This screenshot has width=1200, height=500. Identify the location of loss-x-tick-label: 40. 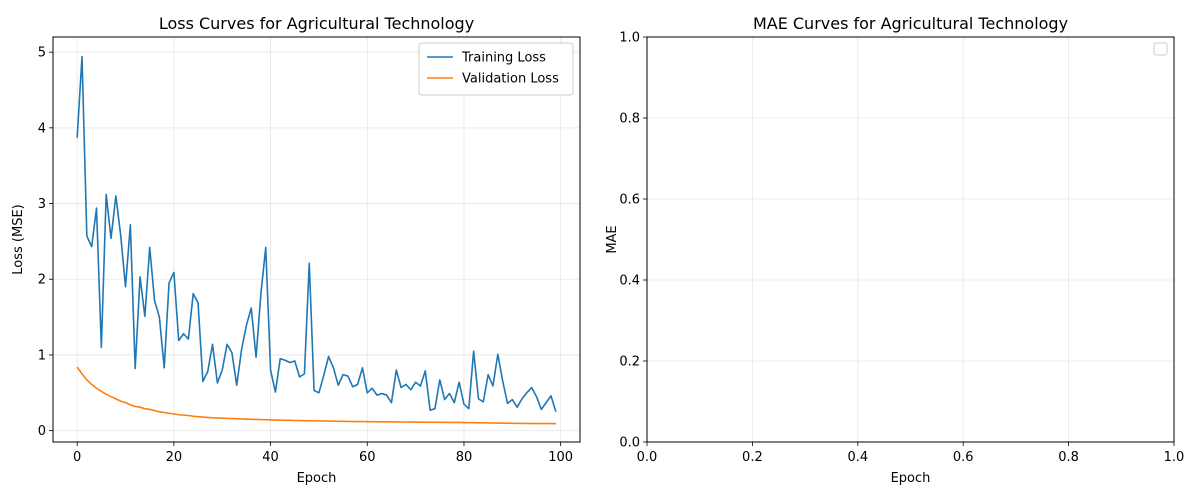
(270, 457).